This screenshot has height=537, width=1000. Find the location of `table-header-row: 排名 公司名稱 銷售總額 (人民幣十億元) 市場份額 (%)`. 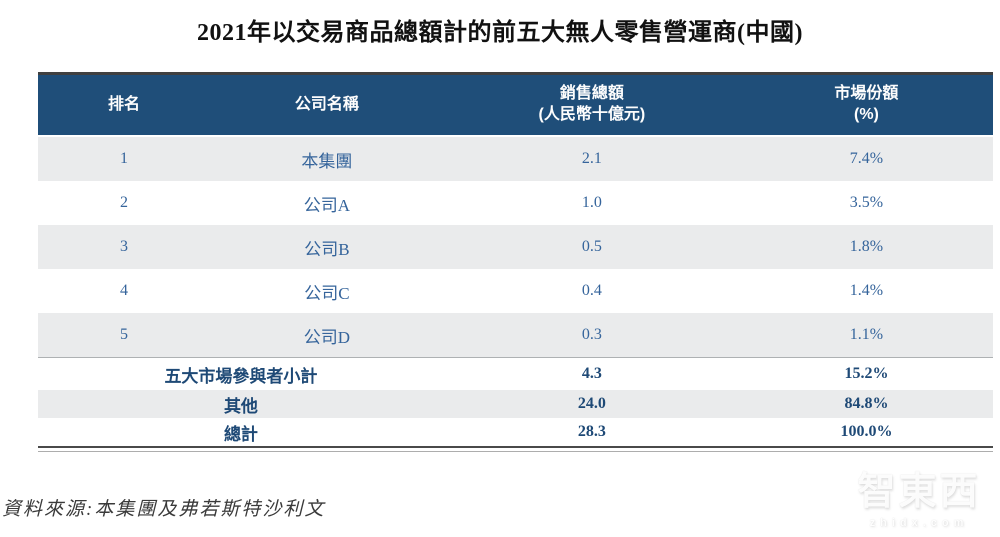

table-header-row: 排名 公司名稱 銷售總額 (人民幣十億元) 市場份額 (%) is located at coordinates (515, 103).